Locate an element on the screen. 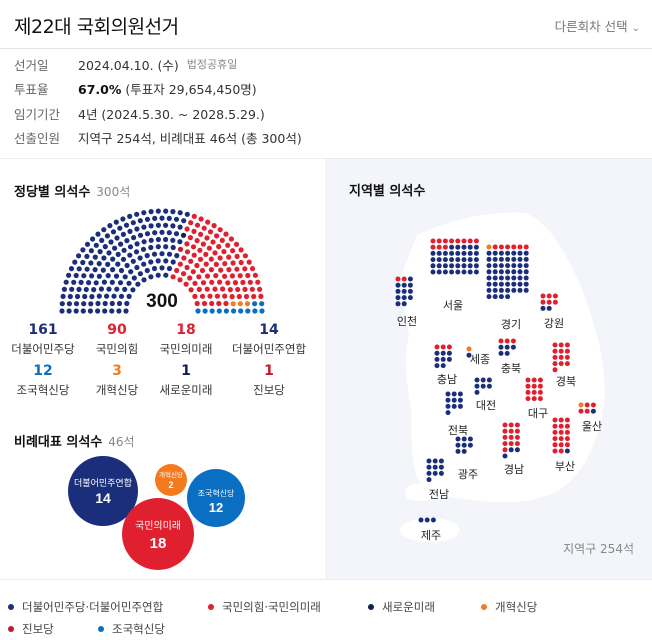  region-block: 경북 is located at coordinates (564, 365).